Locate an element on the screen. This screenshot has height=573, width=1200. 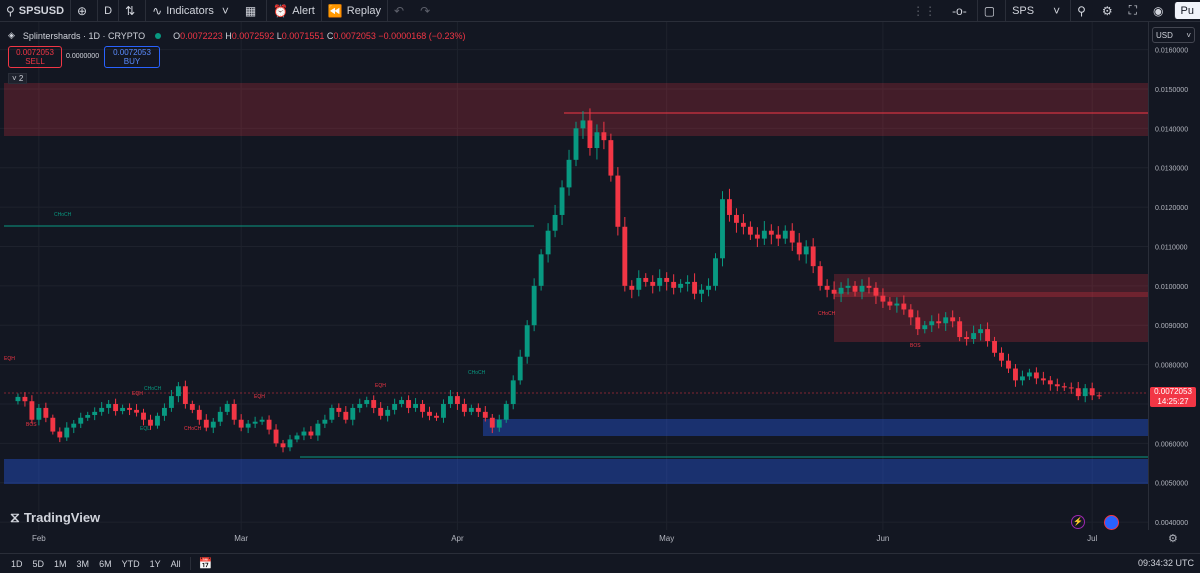
square-icon: ▢ is located at coordinates (989, 10).